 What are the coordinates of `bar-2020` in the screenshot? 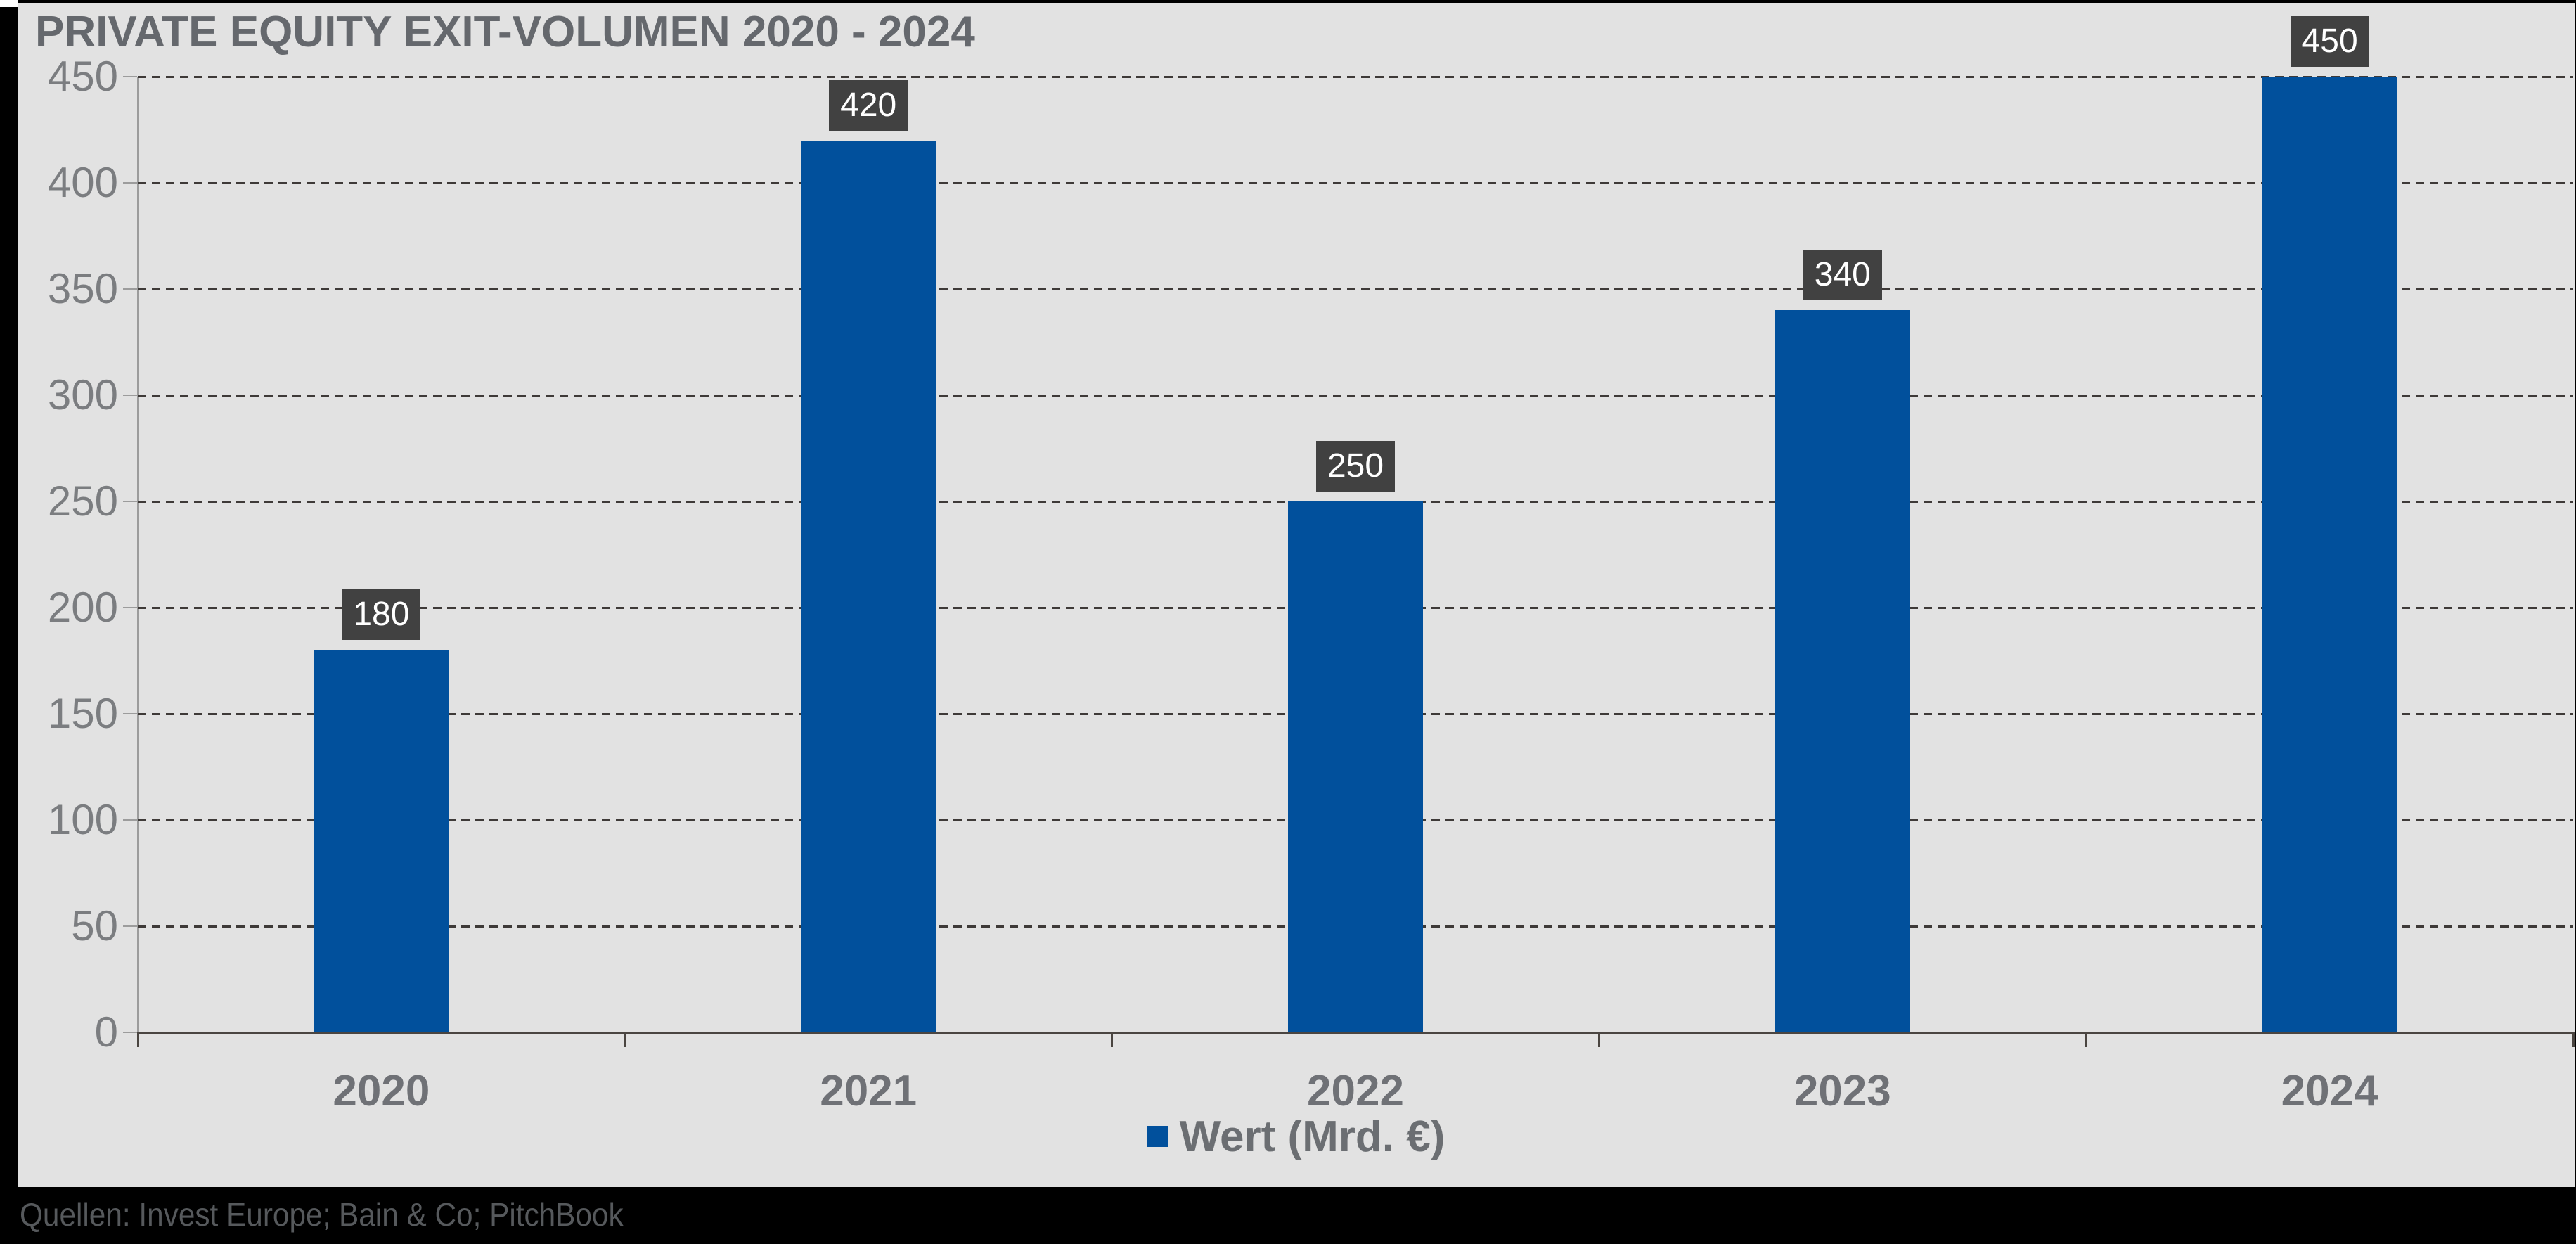 It's located at (381, 841).